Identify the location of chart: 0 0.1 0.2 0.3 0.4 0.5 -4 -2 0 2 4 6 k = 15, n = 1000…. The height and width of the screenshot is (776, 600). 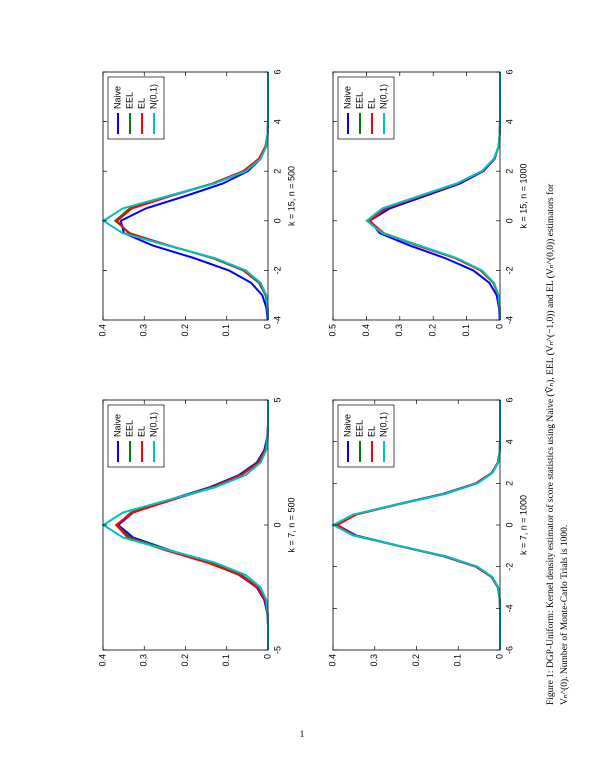
(427, 202).